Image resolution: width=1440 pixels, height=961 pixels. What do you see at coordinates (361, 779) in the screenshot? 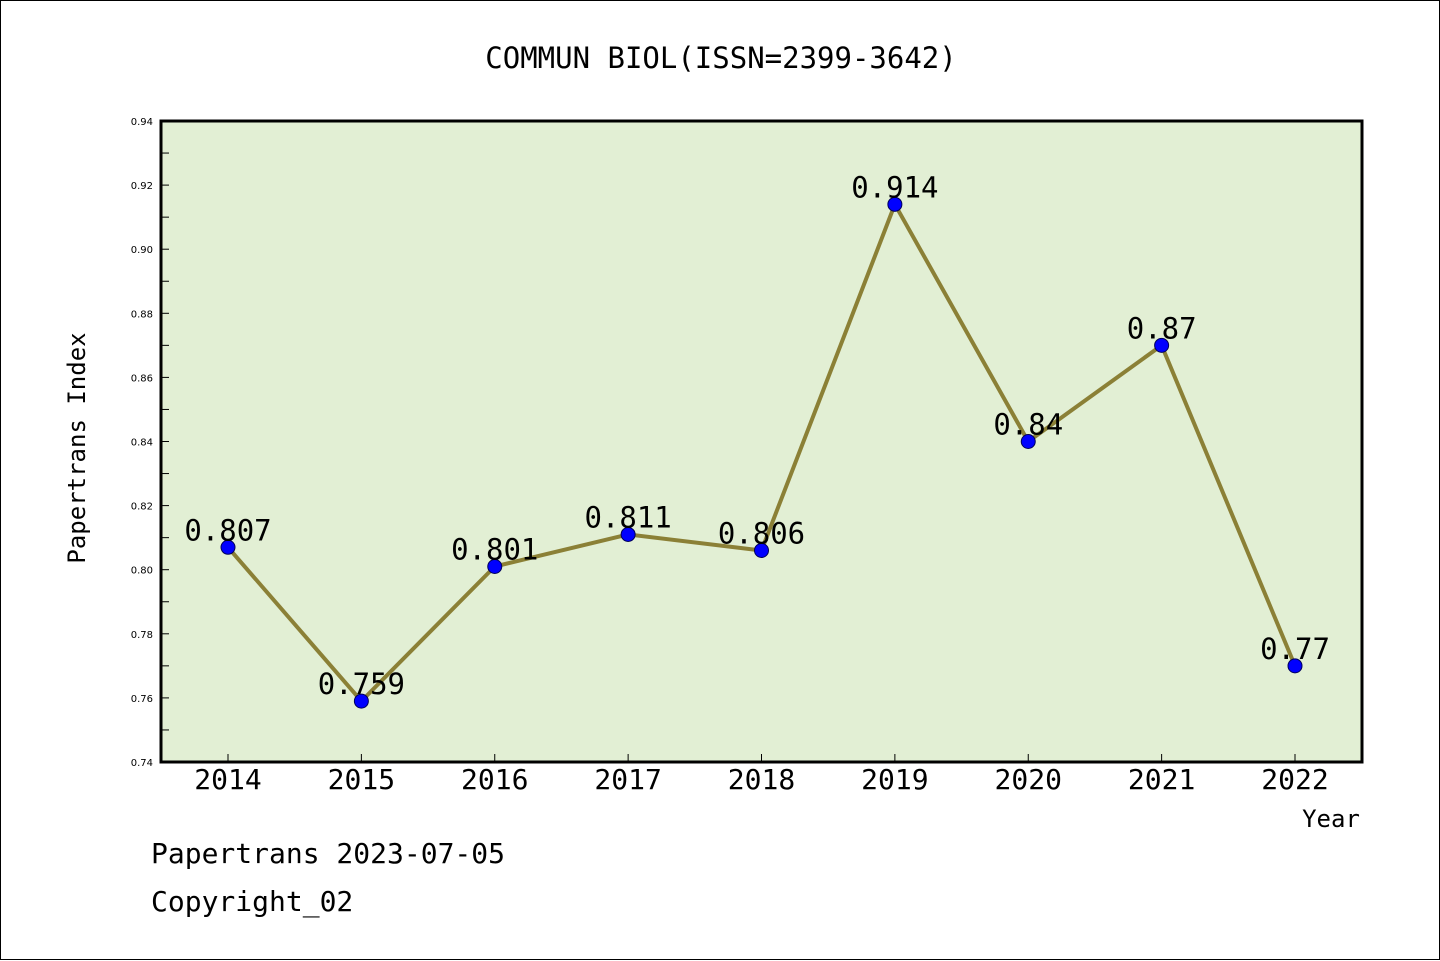
I see `x-tick-label: 2015` at bounding box center [361, 779].